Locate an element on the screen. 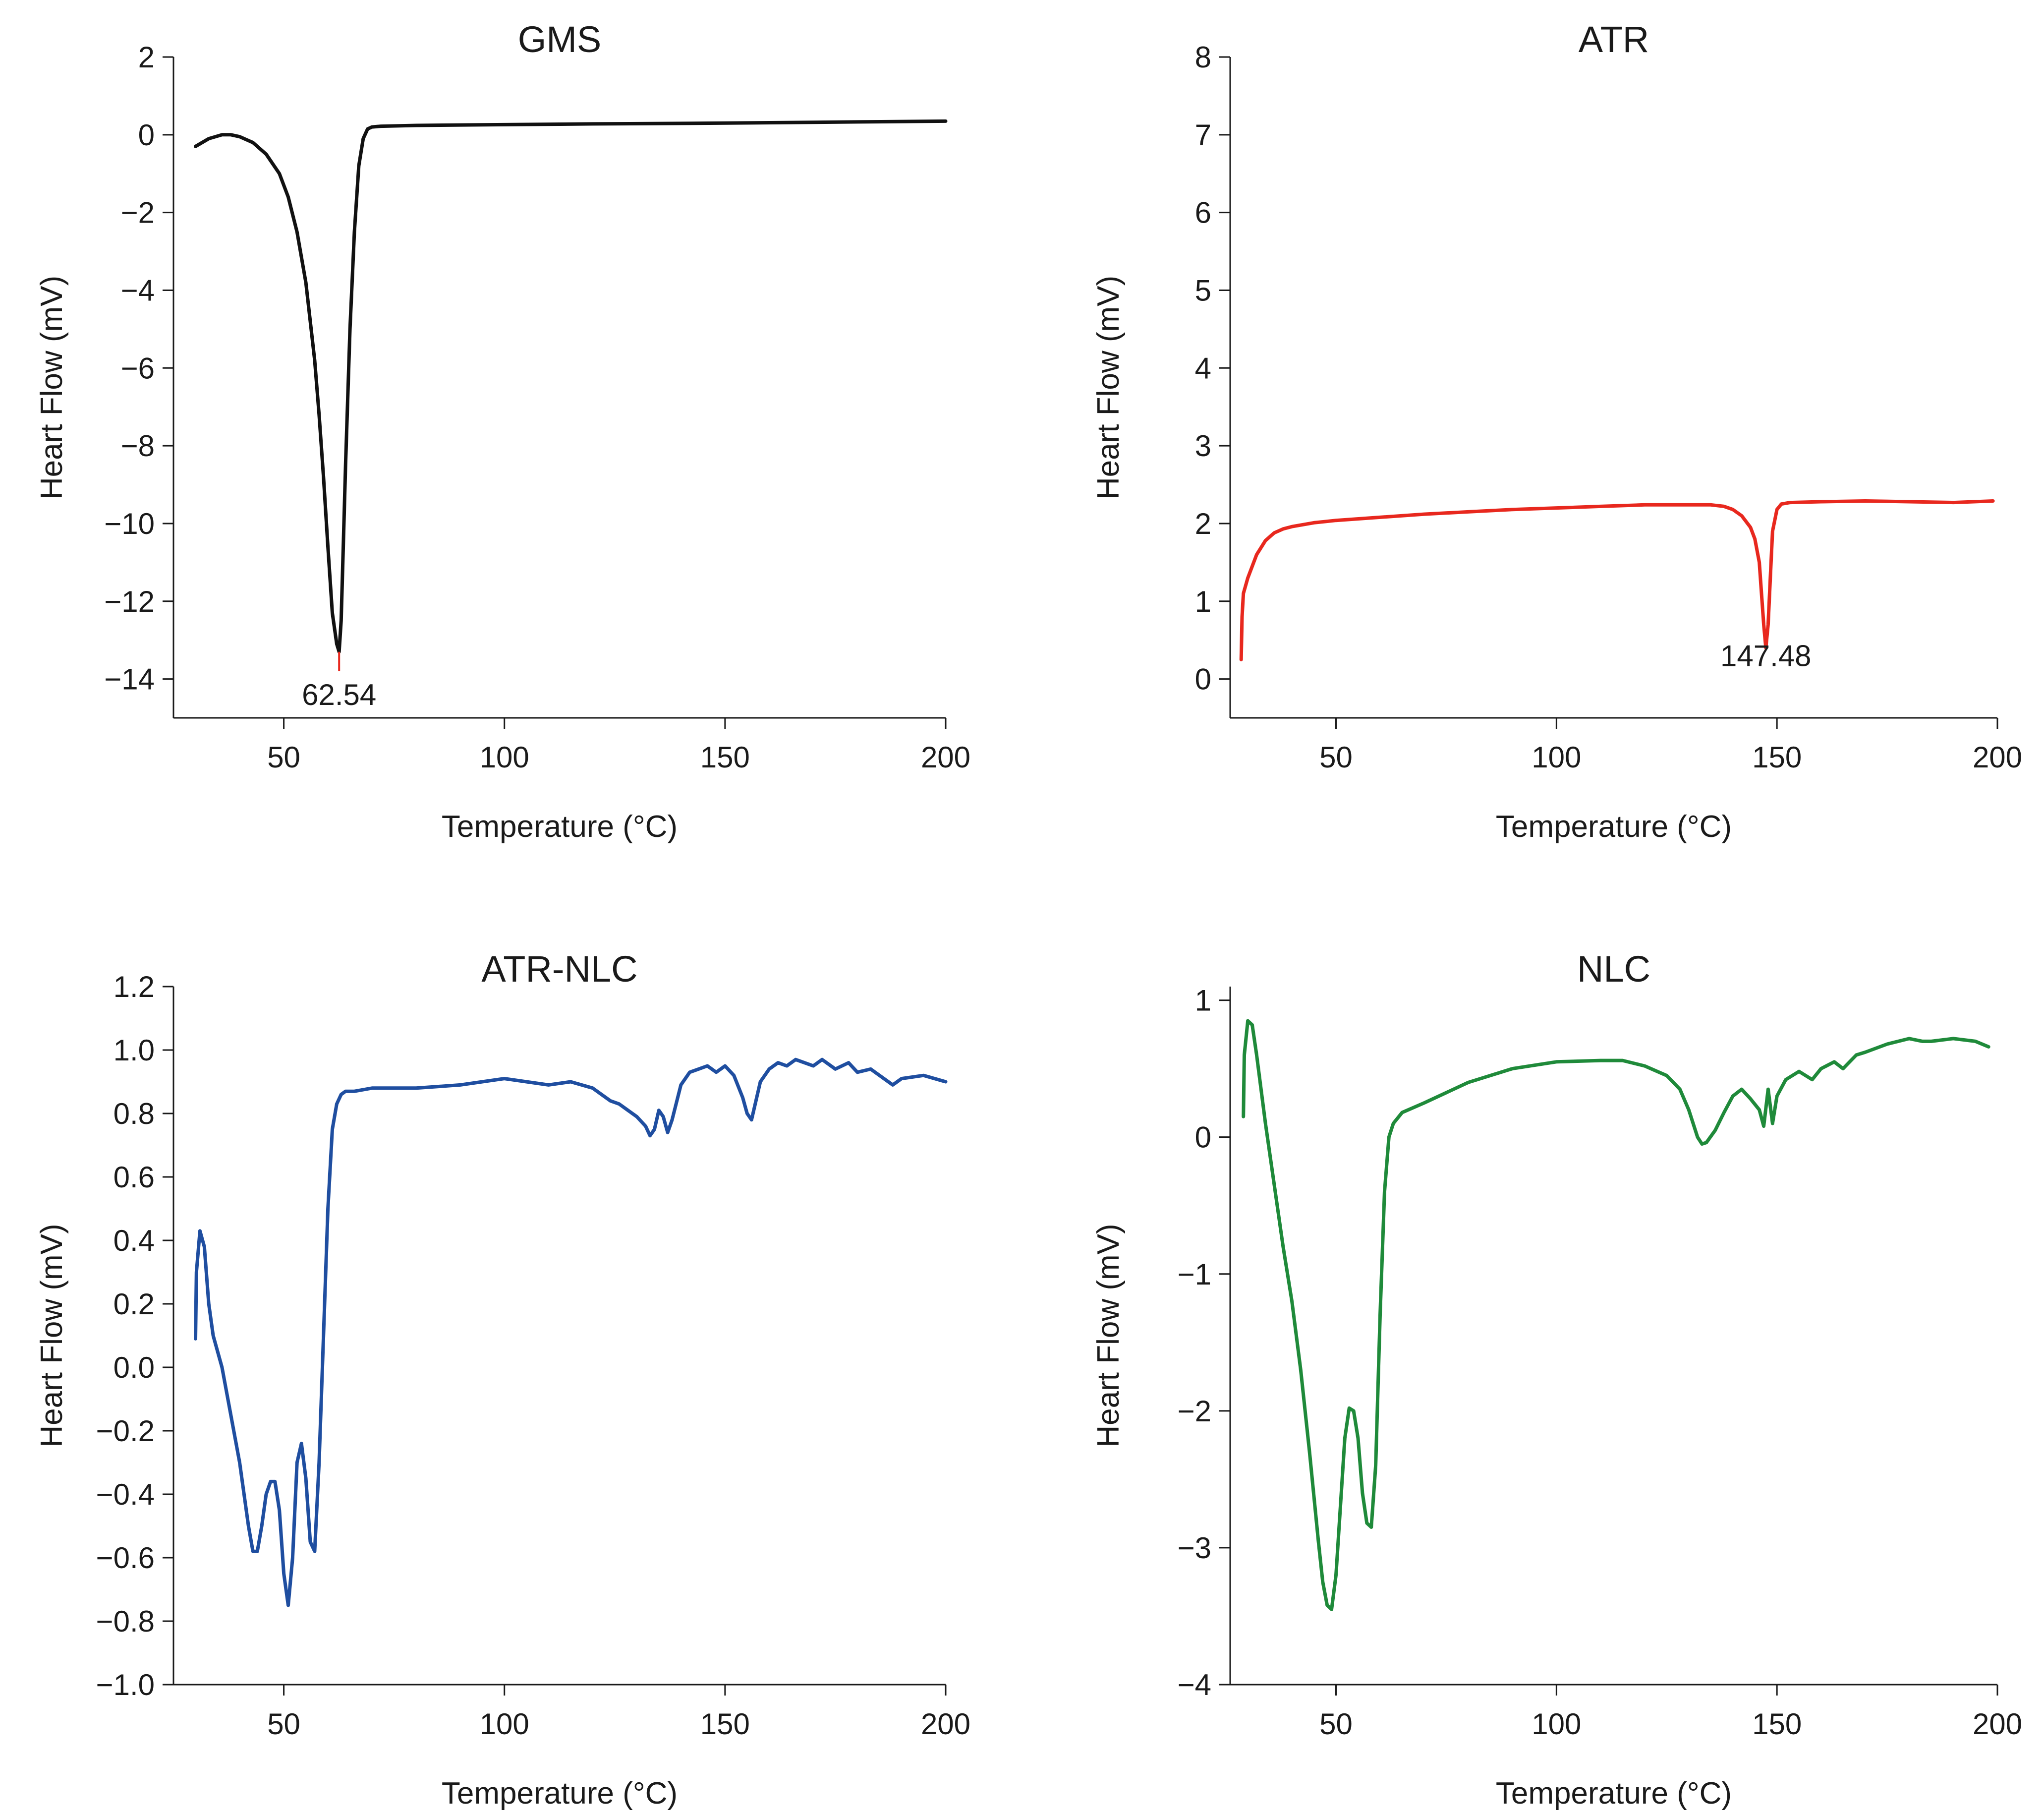 The height and width of the screenshot is (1815, 2044). y-tick-label: −0.4 is located at coordinates (125, 1494).